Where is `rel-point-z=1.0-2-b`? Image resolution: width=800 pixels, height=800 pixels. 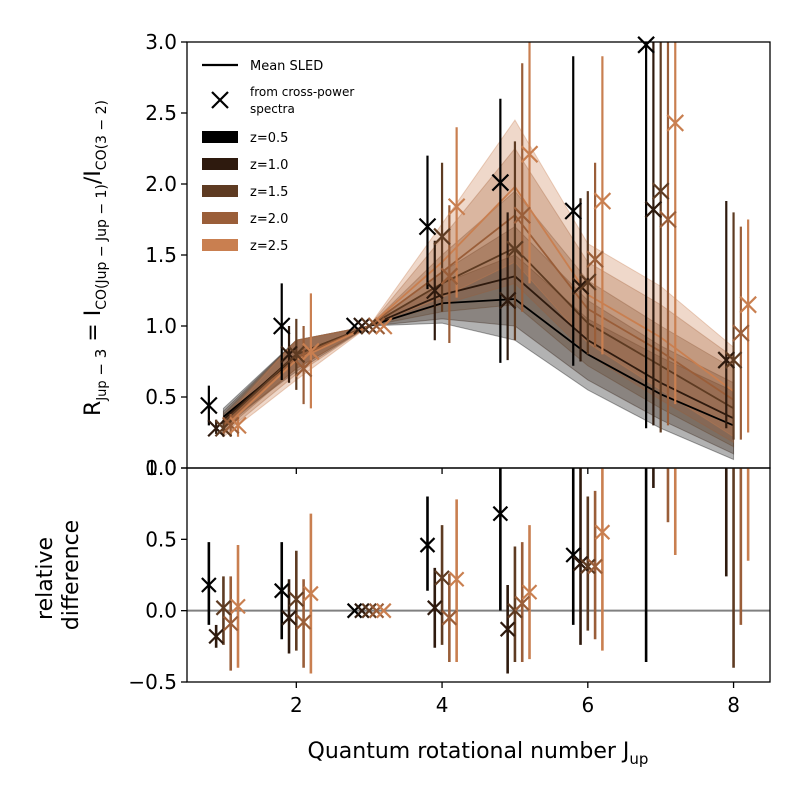
rel-point-z=1.0-2-b is located at coordinates (289, 618).